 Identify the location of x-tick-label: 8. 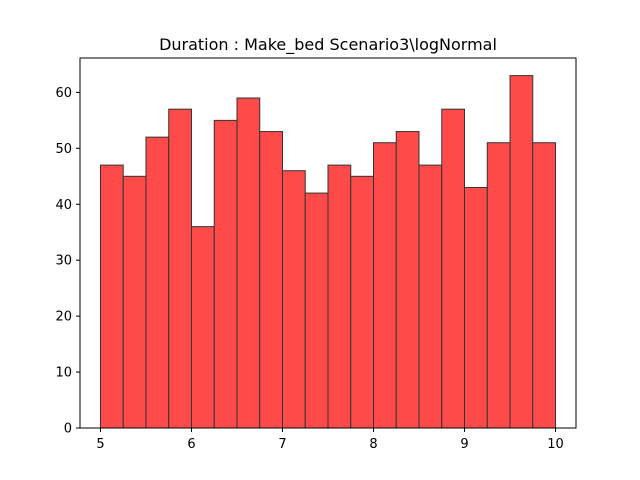
(373, 444).